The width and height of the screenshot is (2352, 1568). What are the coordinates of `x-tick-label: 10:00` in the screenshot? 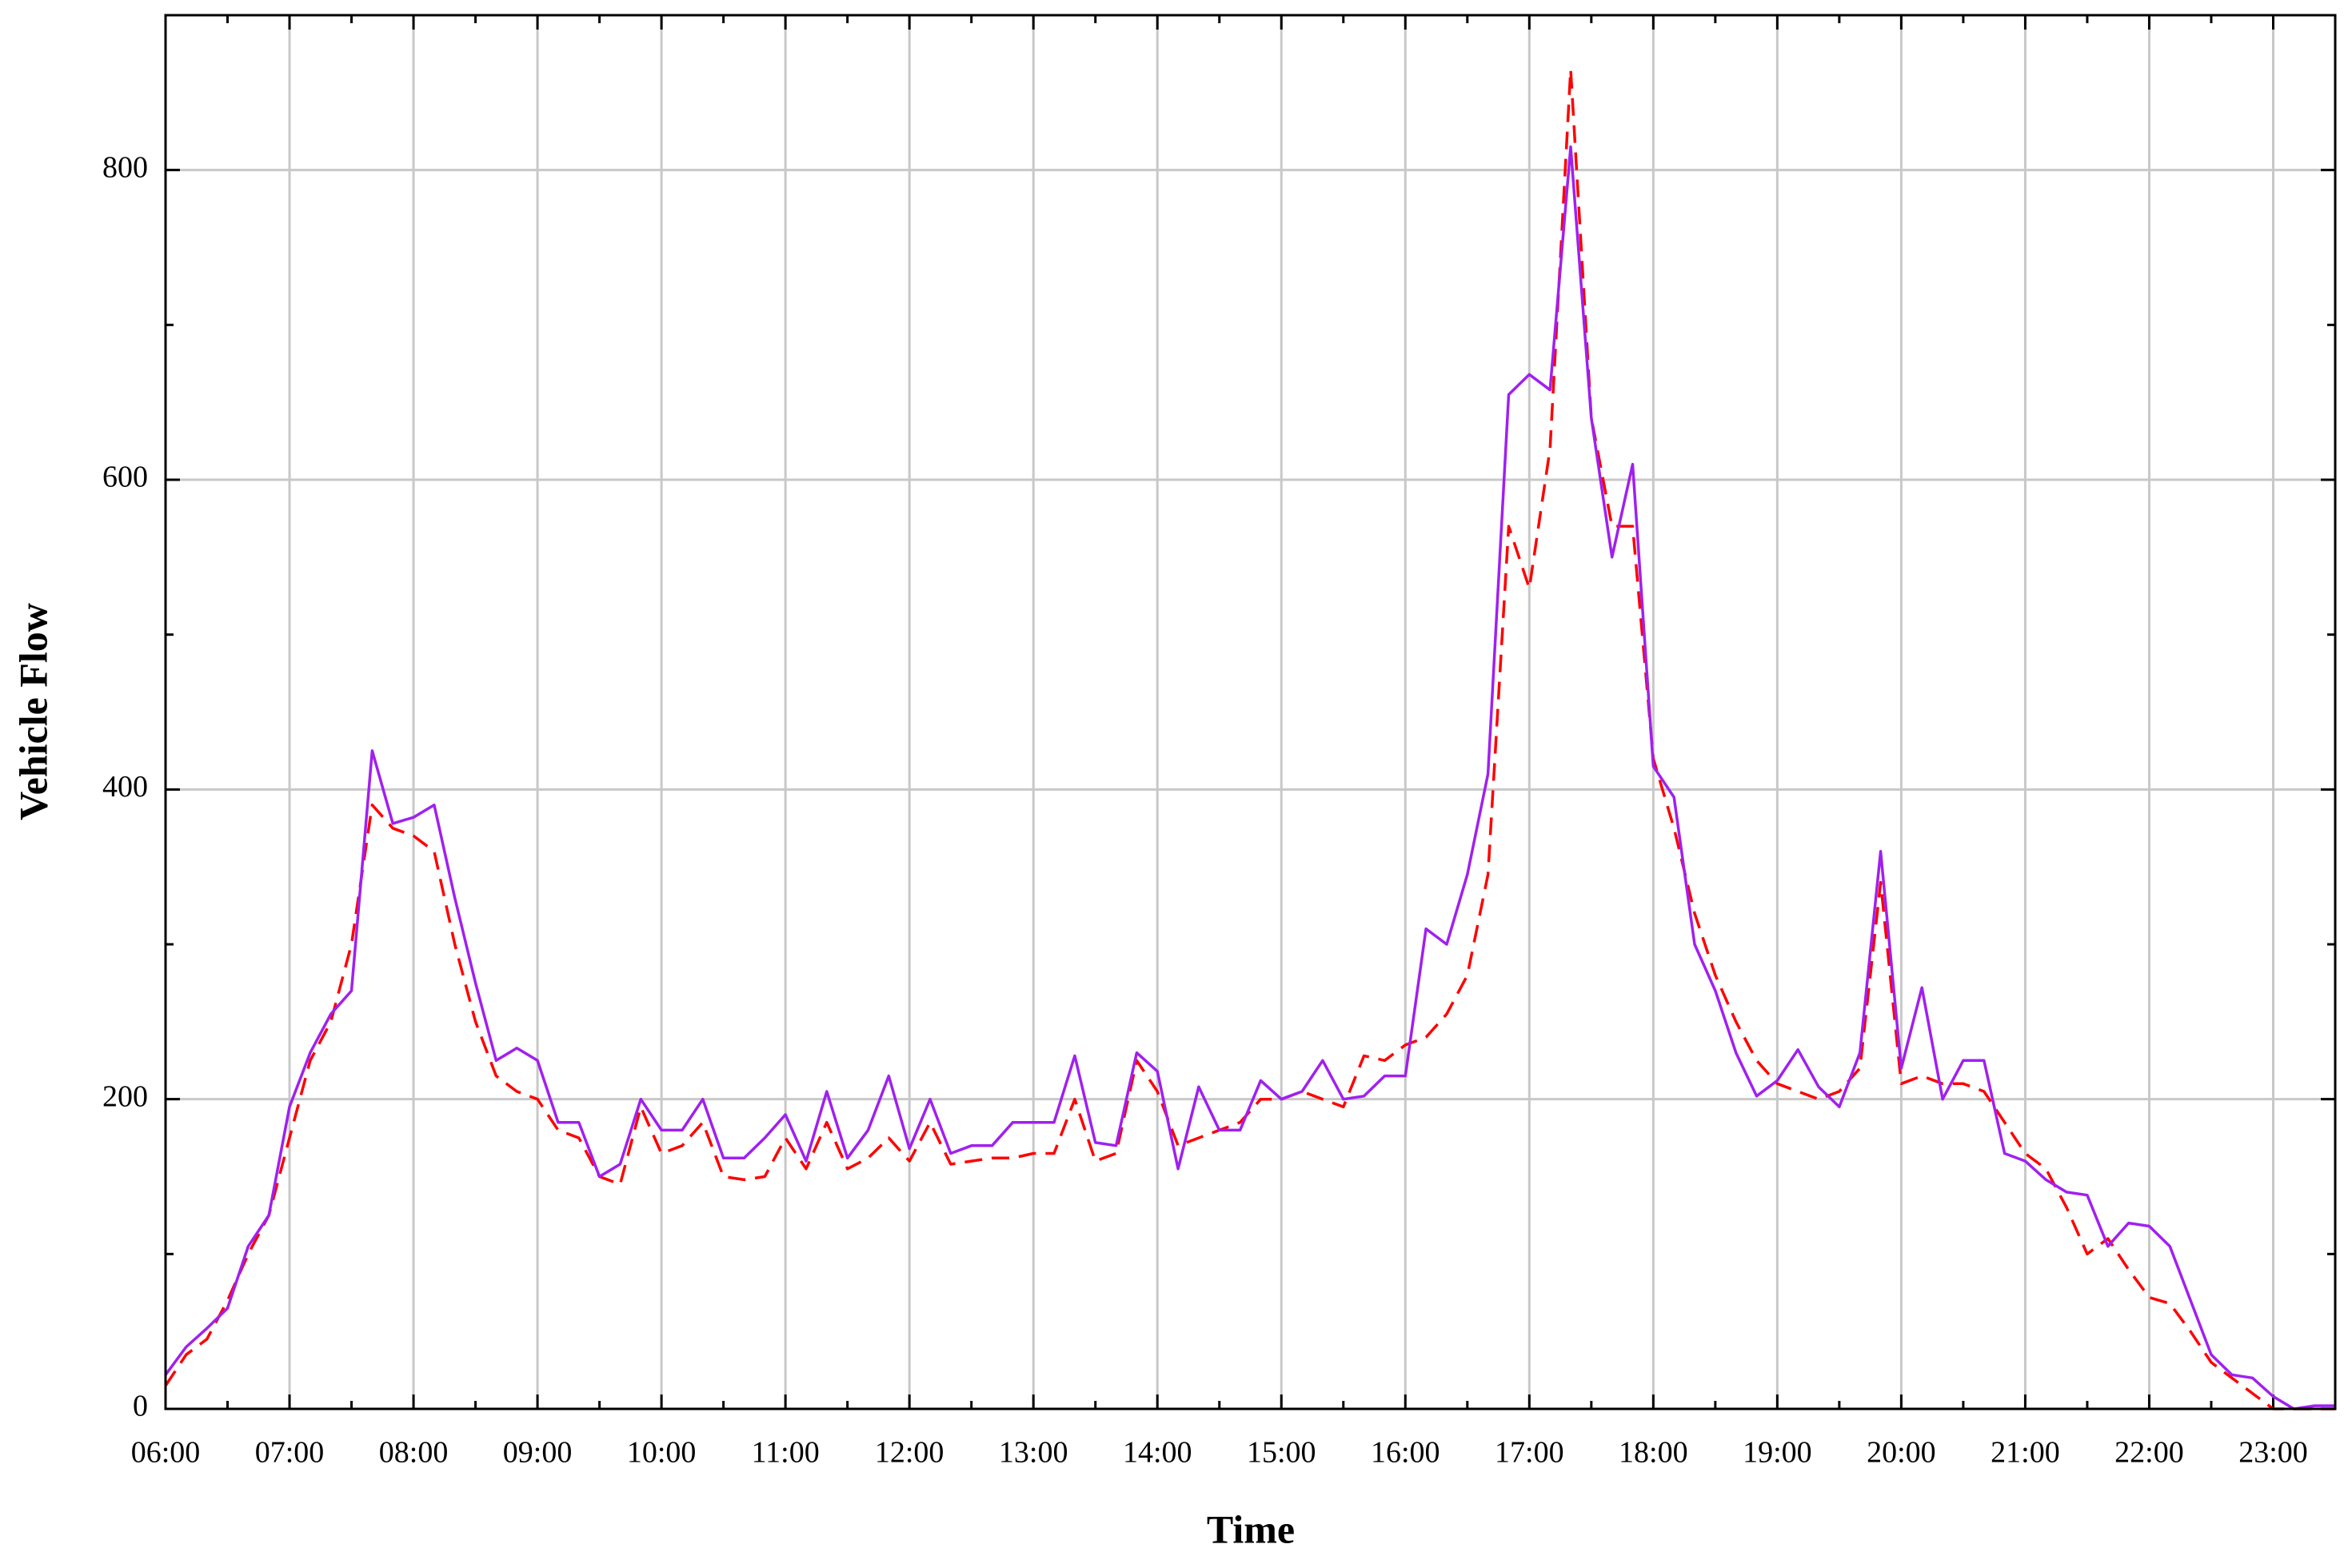 It's located at (662, 1453).